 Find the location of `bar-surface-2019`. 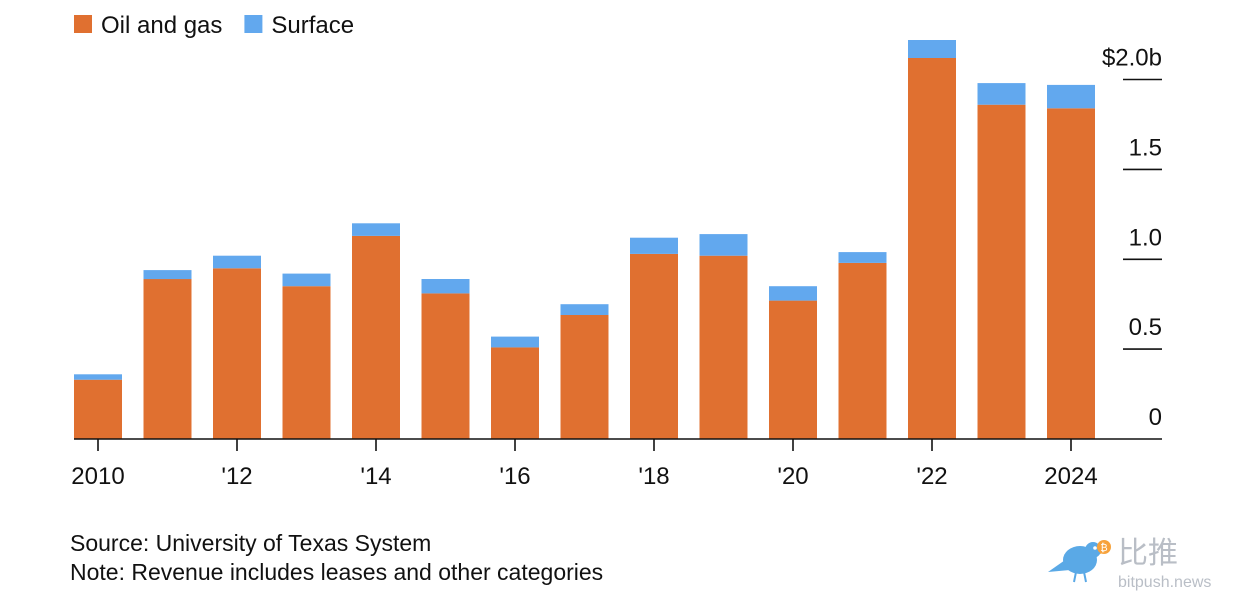

bar-surface-2019 is located at coordinates (723, 245).